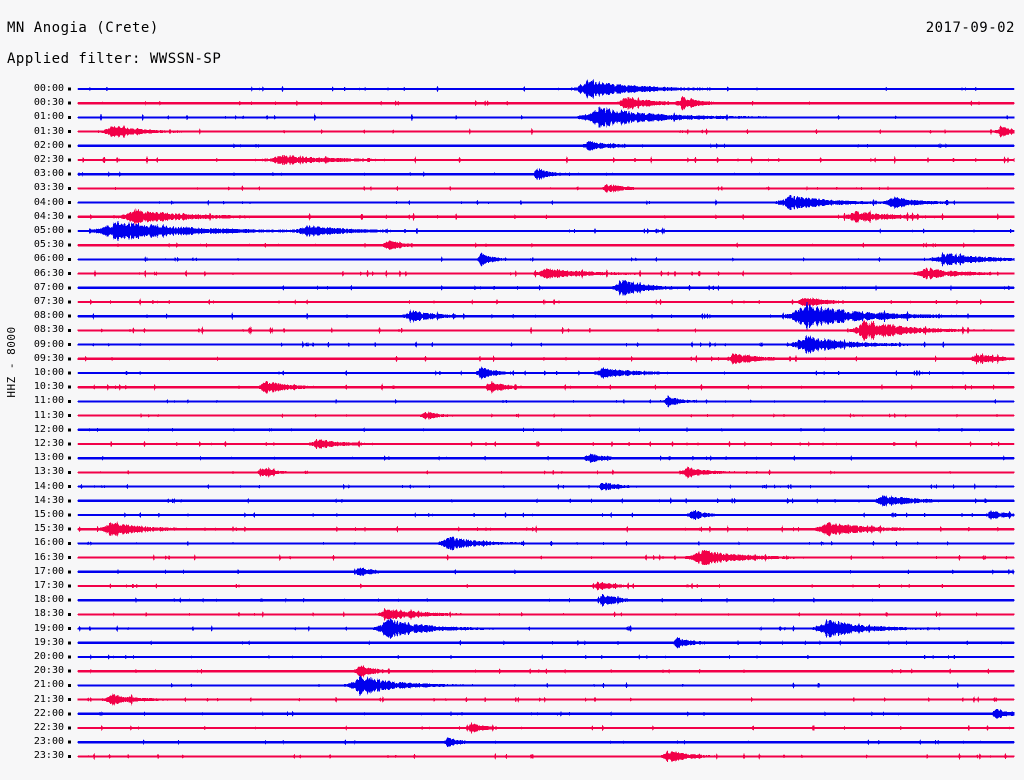  I want to click on row-time-label: 18:00, so click(48, 600).